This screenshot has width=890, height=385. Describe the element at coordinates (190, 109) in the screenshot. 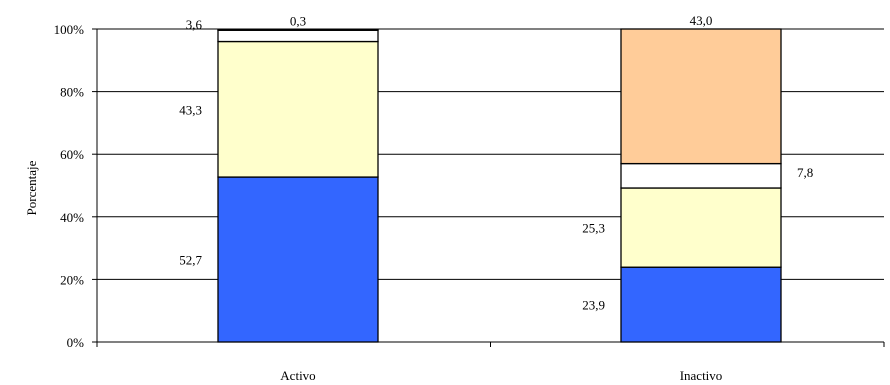

I see `data-label: 43,3` at that location.